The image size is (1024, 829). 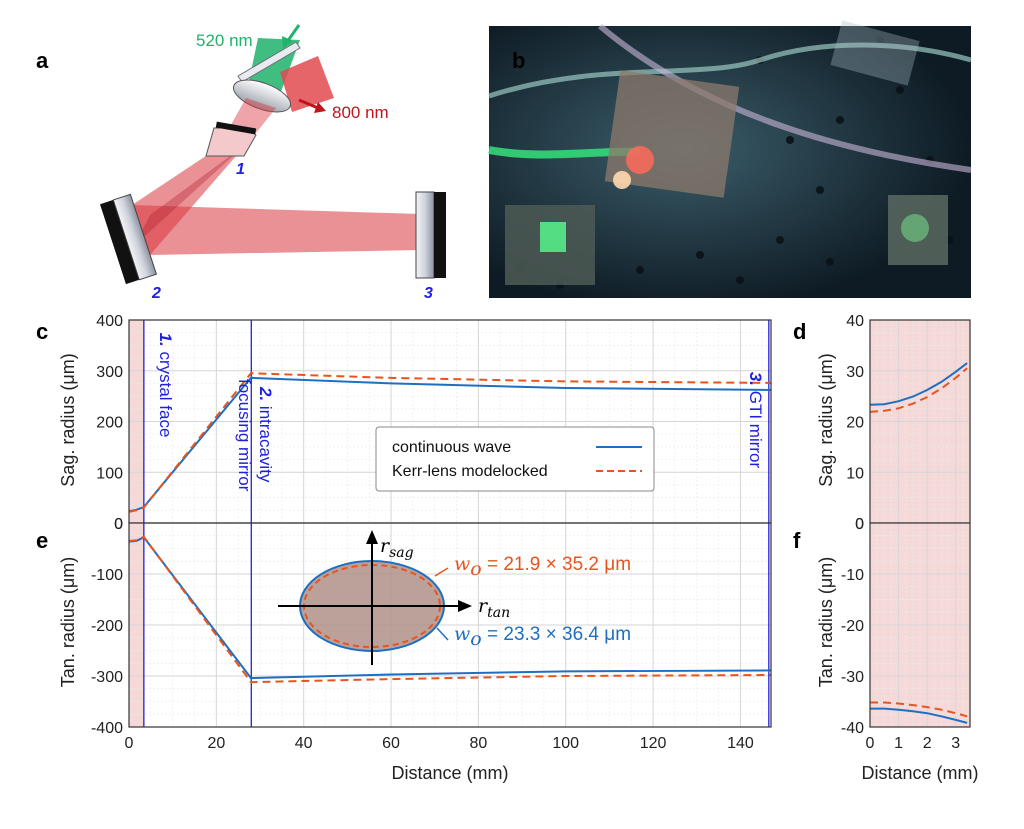 What do you see at coordinates (465, 606) in the screenshot?
I see `tan-arrow-head` at bounding box center [465, 606].